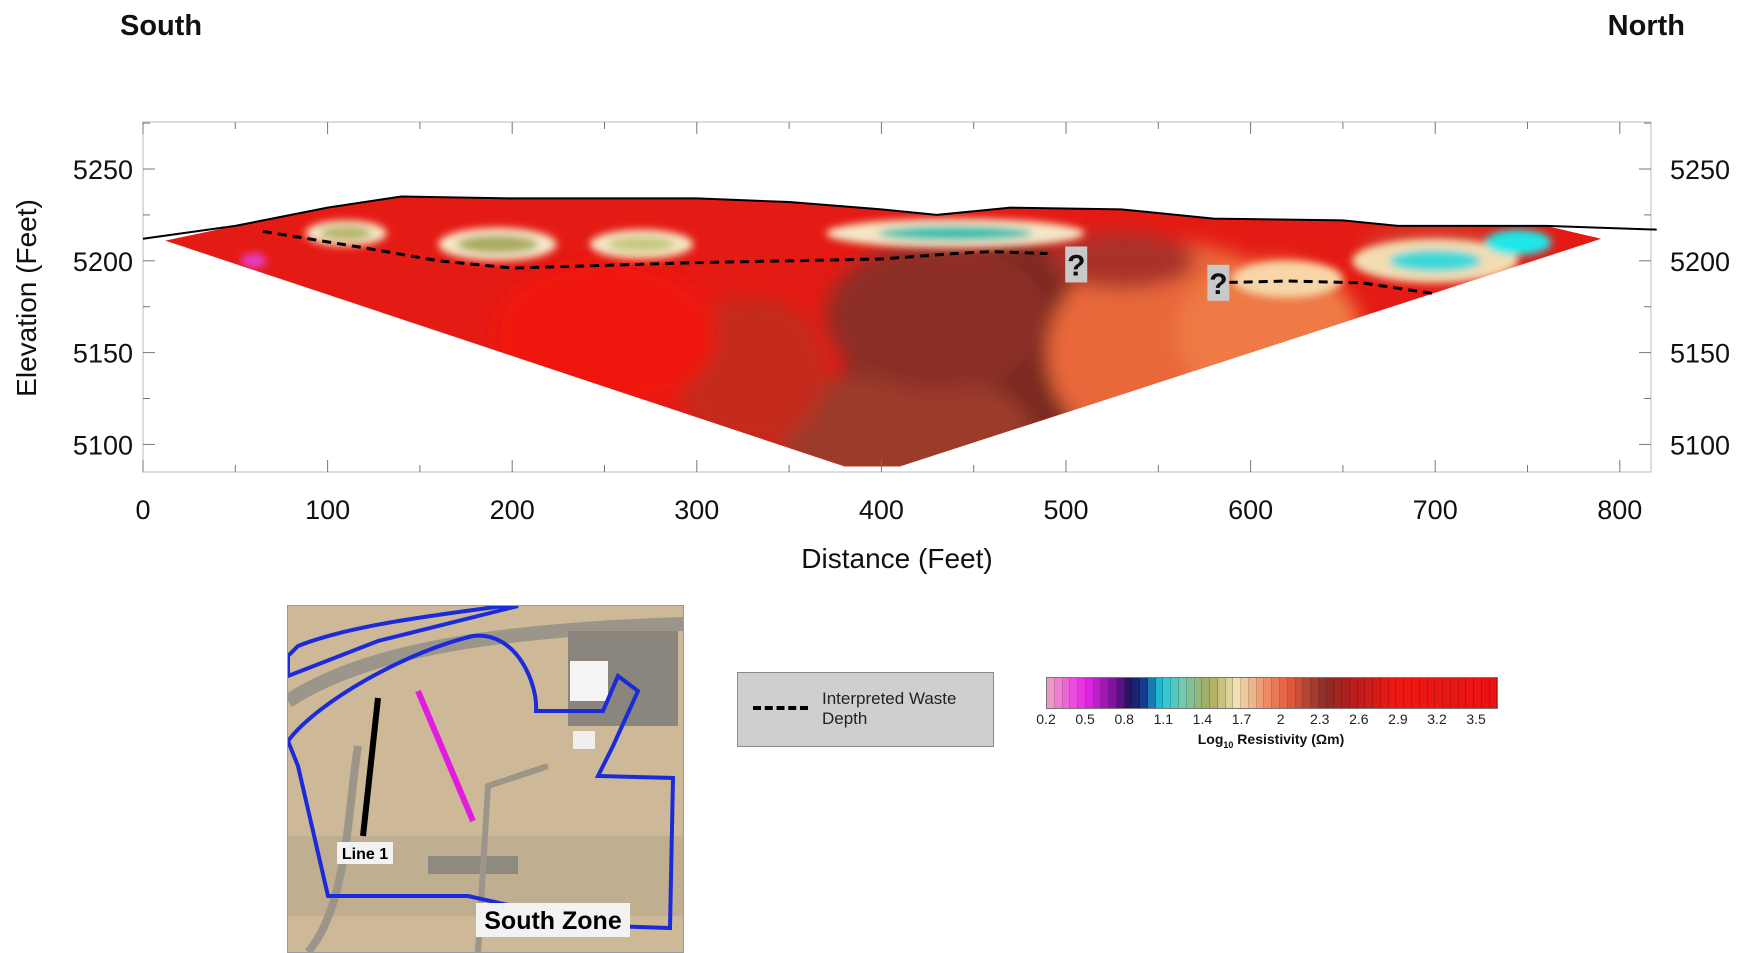  I want to click on colorbar-title-sub: 10, so click(1228, 744).